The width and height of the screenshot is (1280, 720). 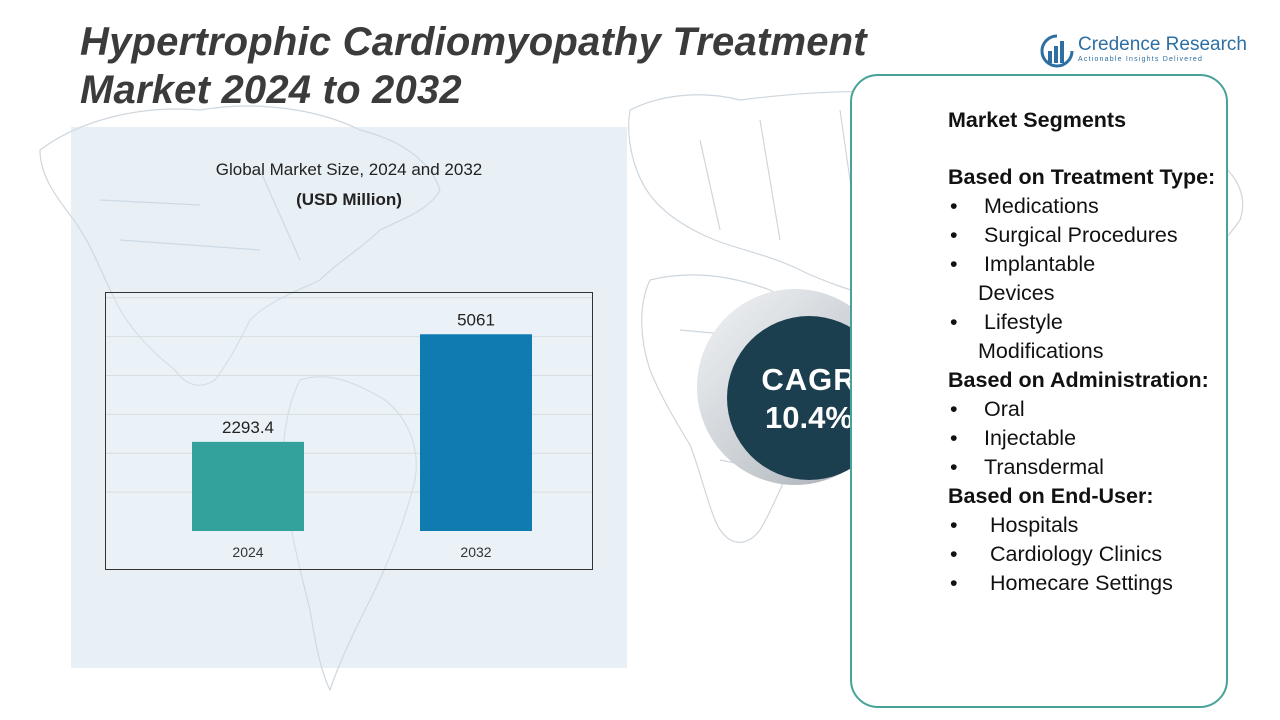 I want to click on list-item-text: Cardiology Clinics, so click(x=1076, y=554).